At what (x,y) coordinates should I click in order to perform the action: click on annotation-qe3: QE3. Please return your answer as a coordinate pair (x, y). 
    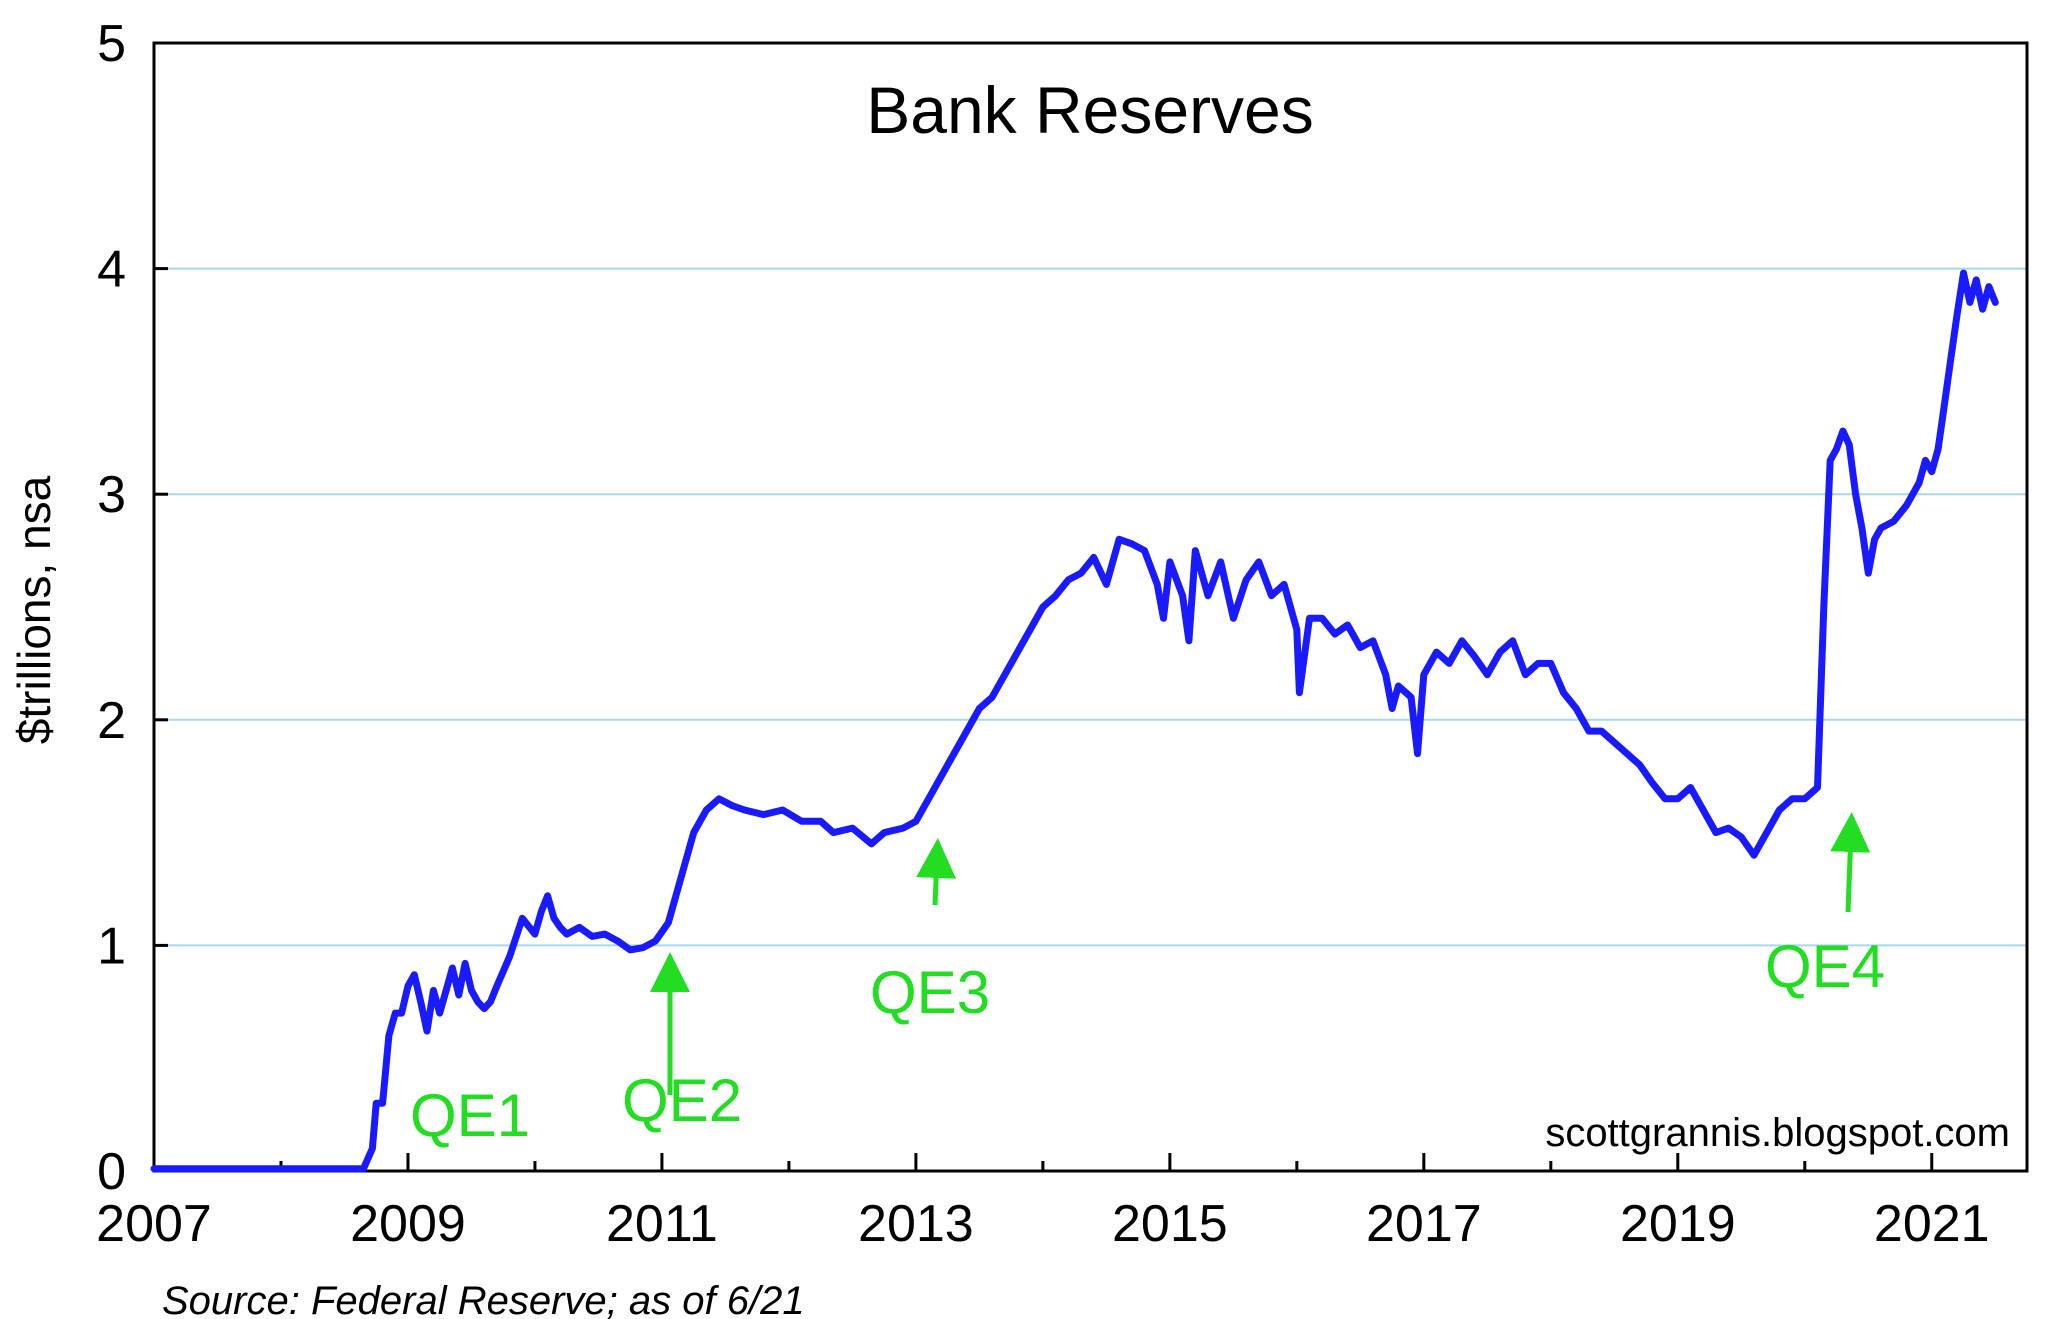
    Looking at the image, I should click on (930, 992).